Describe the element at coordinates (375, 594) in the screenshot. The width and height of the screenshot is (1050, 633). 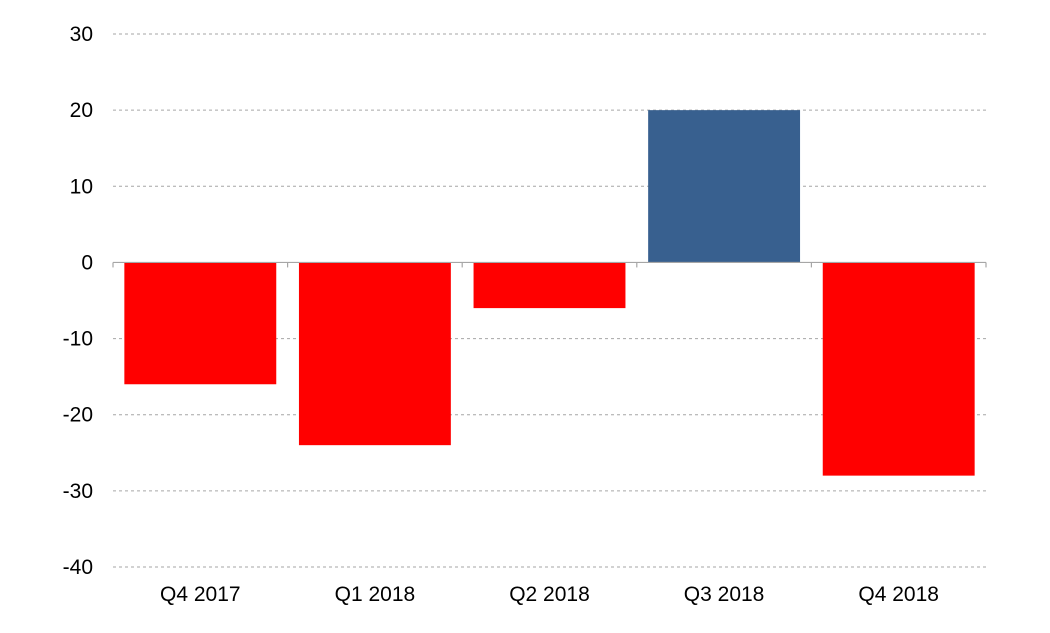
I see `x-tick-label: Q1 2018` at that location.